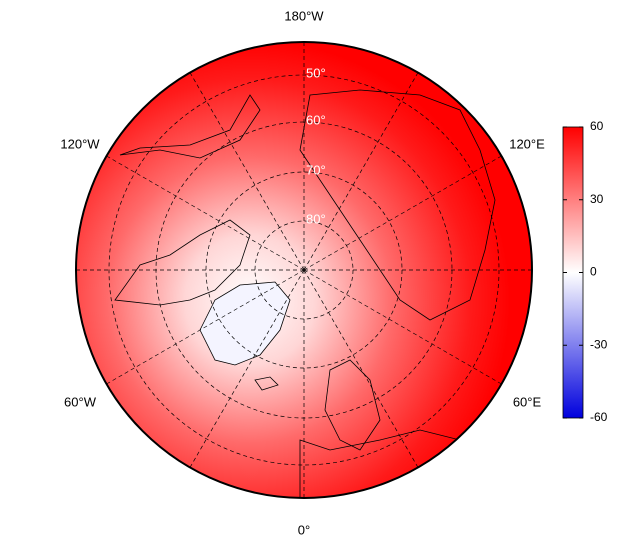 The height and width of the screenshot is (552, 625). What do you see at coordinates (593, 272) in the screenshot?
I see `colorbar-tick-label: 0` at bounding box center [593, 272].